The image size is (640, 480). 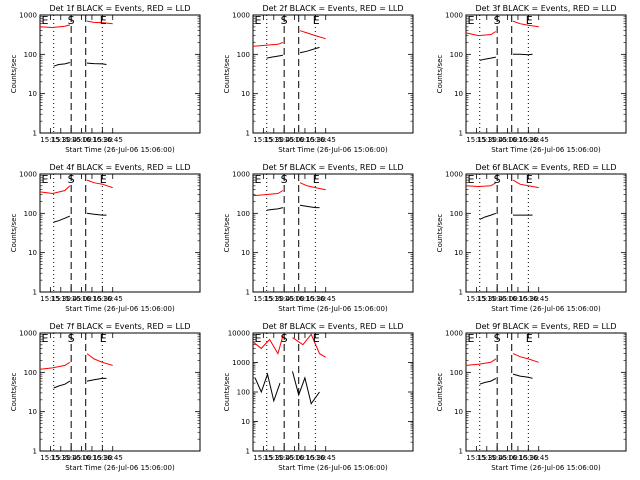 What do you see at coordinates (119, 326) in the screenshot?
I see `chart-title: Det 7f BLACK = Events, RED = LLD` at bounding box center [119, 326].